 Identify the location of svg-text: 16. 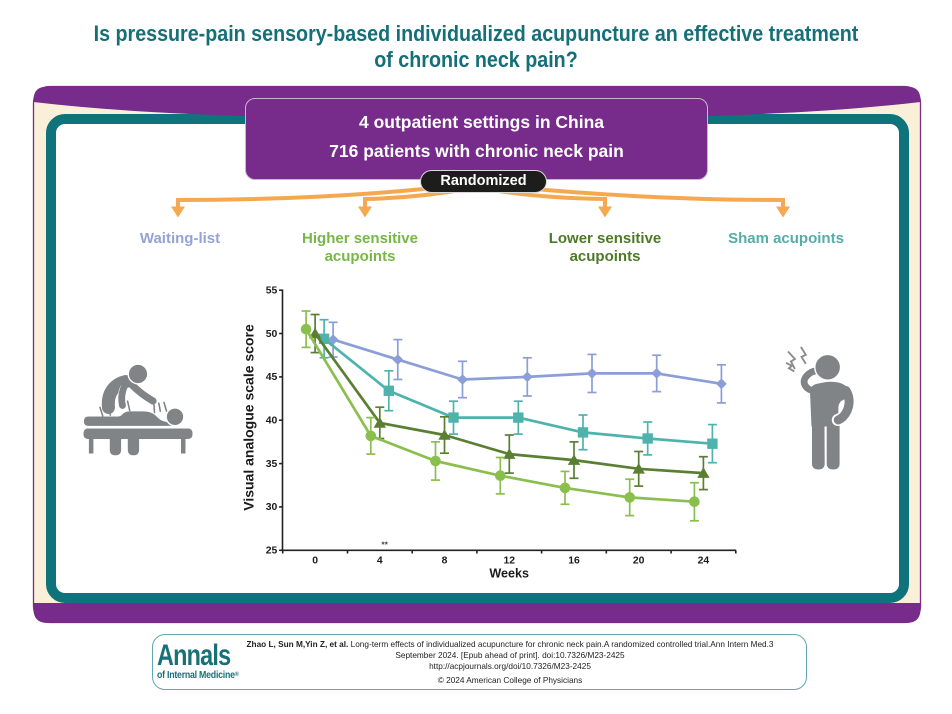
(574, 561).